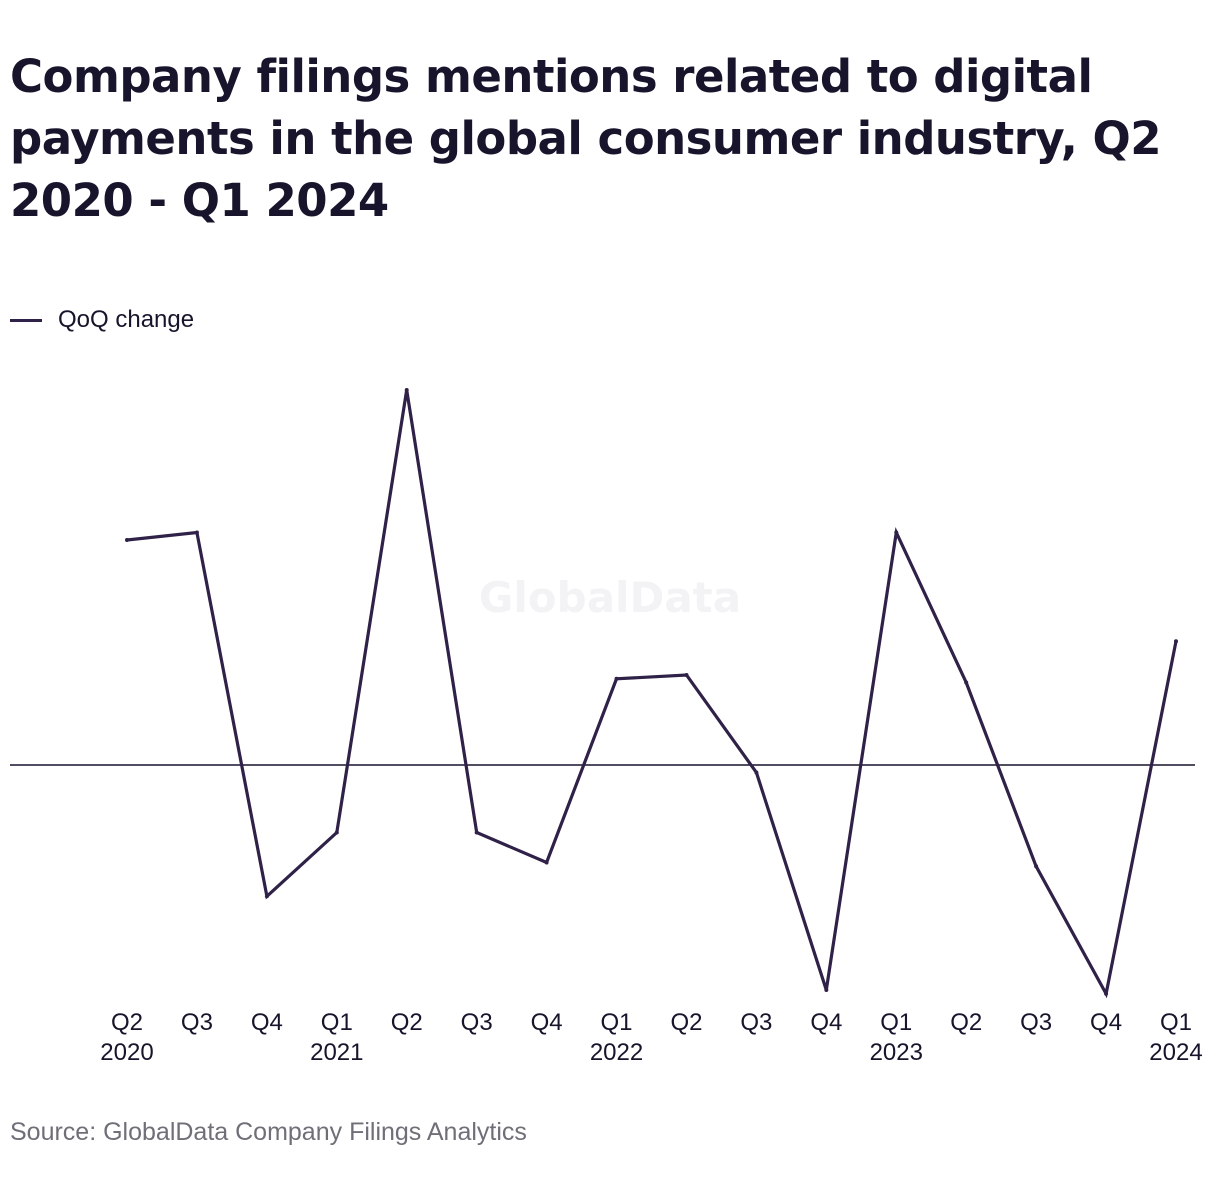 This screenshot has height=1190, width=1220. Describe the element at coordinates (610, 597) in the screenshot. I see `watermark: GlobalData` at that location.